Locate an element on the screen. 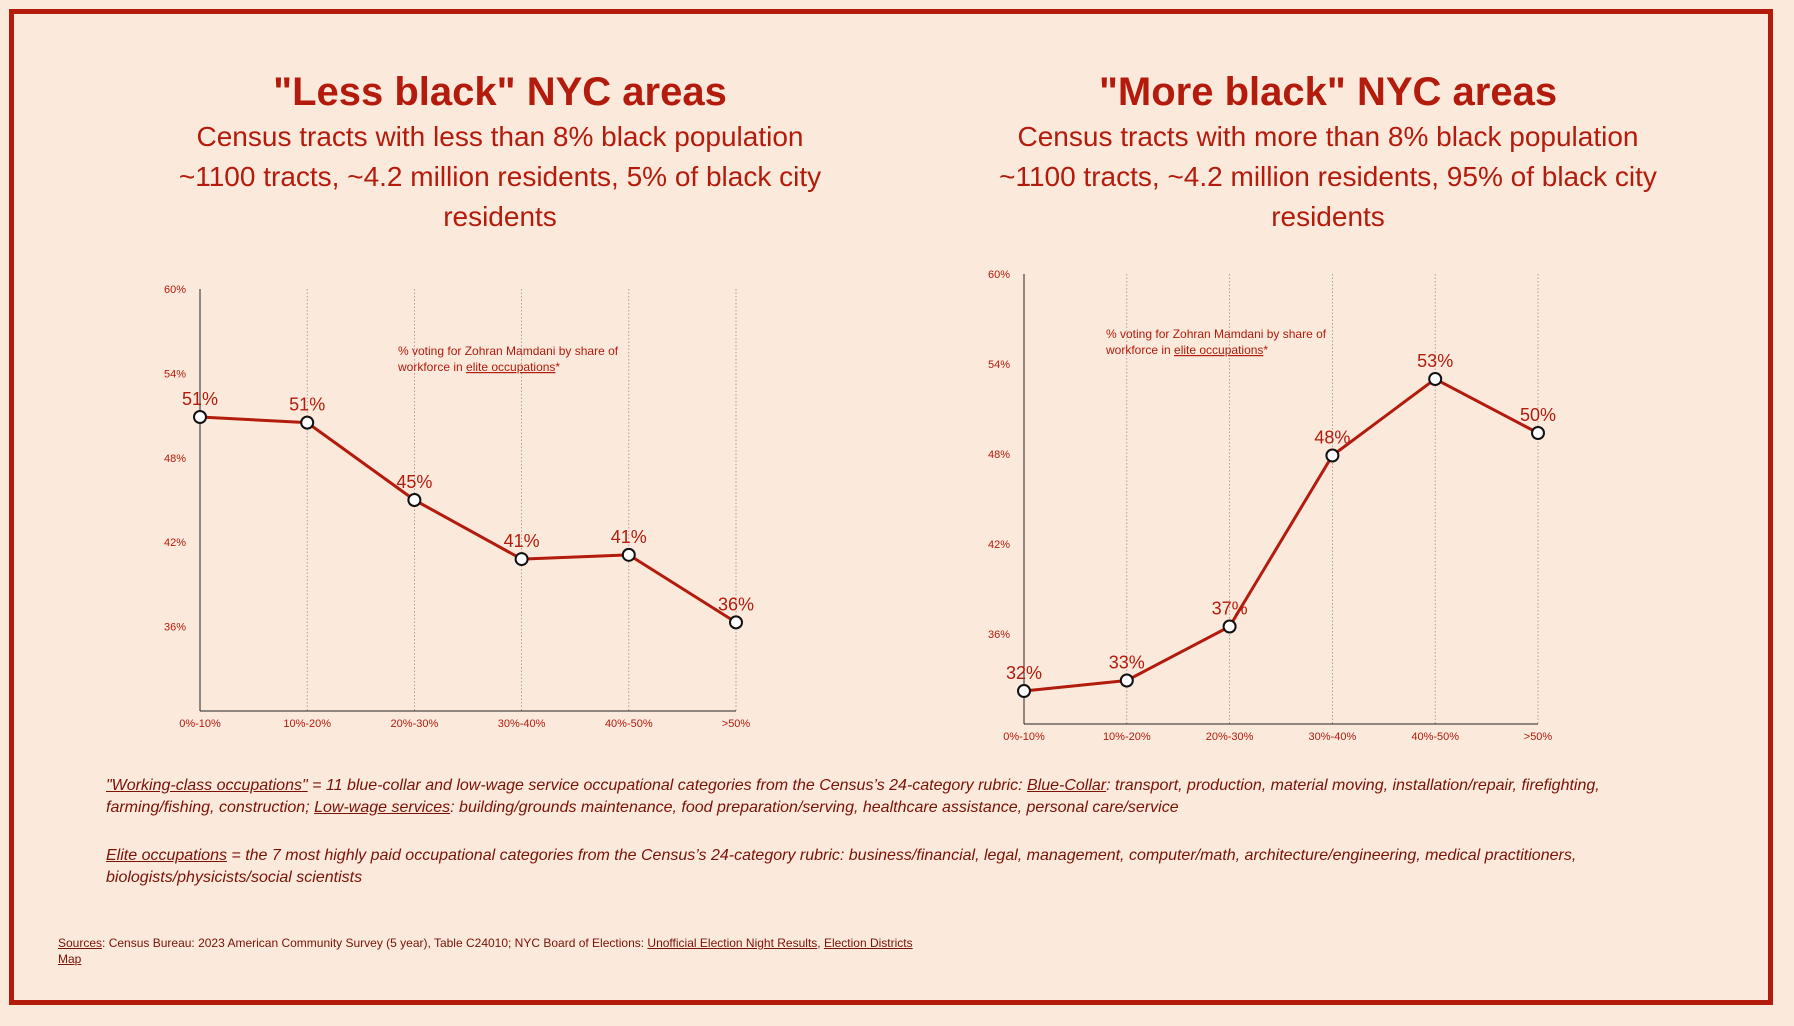  elite-term: Elite occupations is located at coordinates (166, 855).